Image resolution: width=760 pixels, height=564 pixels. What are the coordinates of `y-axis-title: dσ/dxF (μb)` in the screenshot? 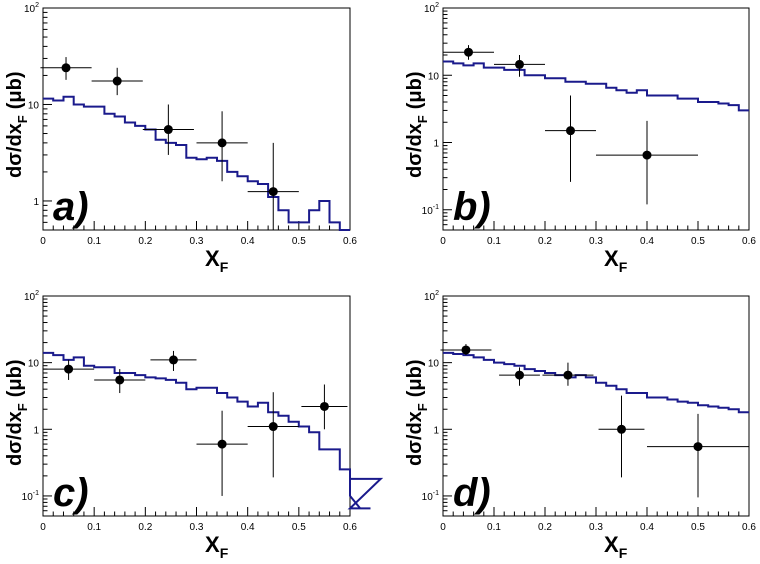 It's located at (17, 412).